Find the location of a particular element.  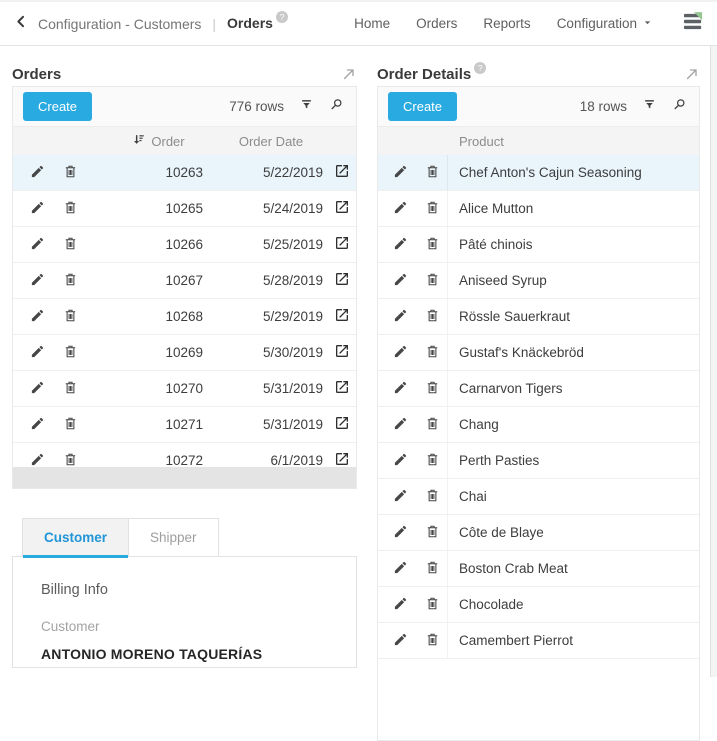

table-row: 10263 5/22/2019 is located at coordinates (184, 173).